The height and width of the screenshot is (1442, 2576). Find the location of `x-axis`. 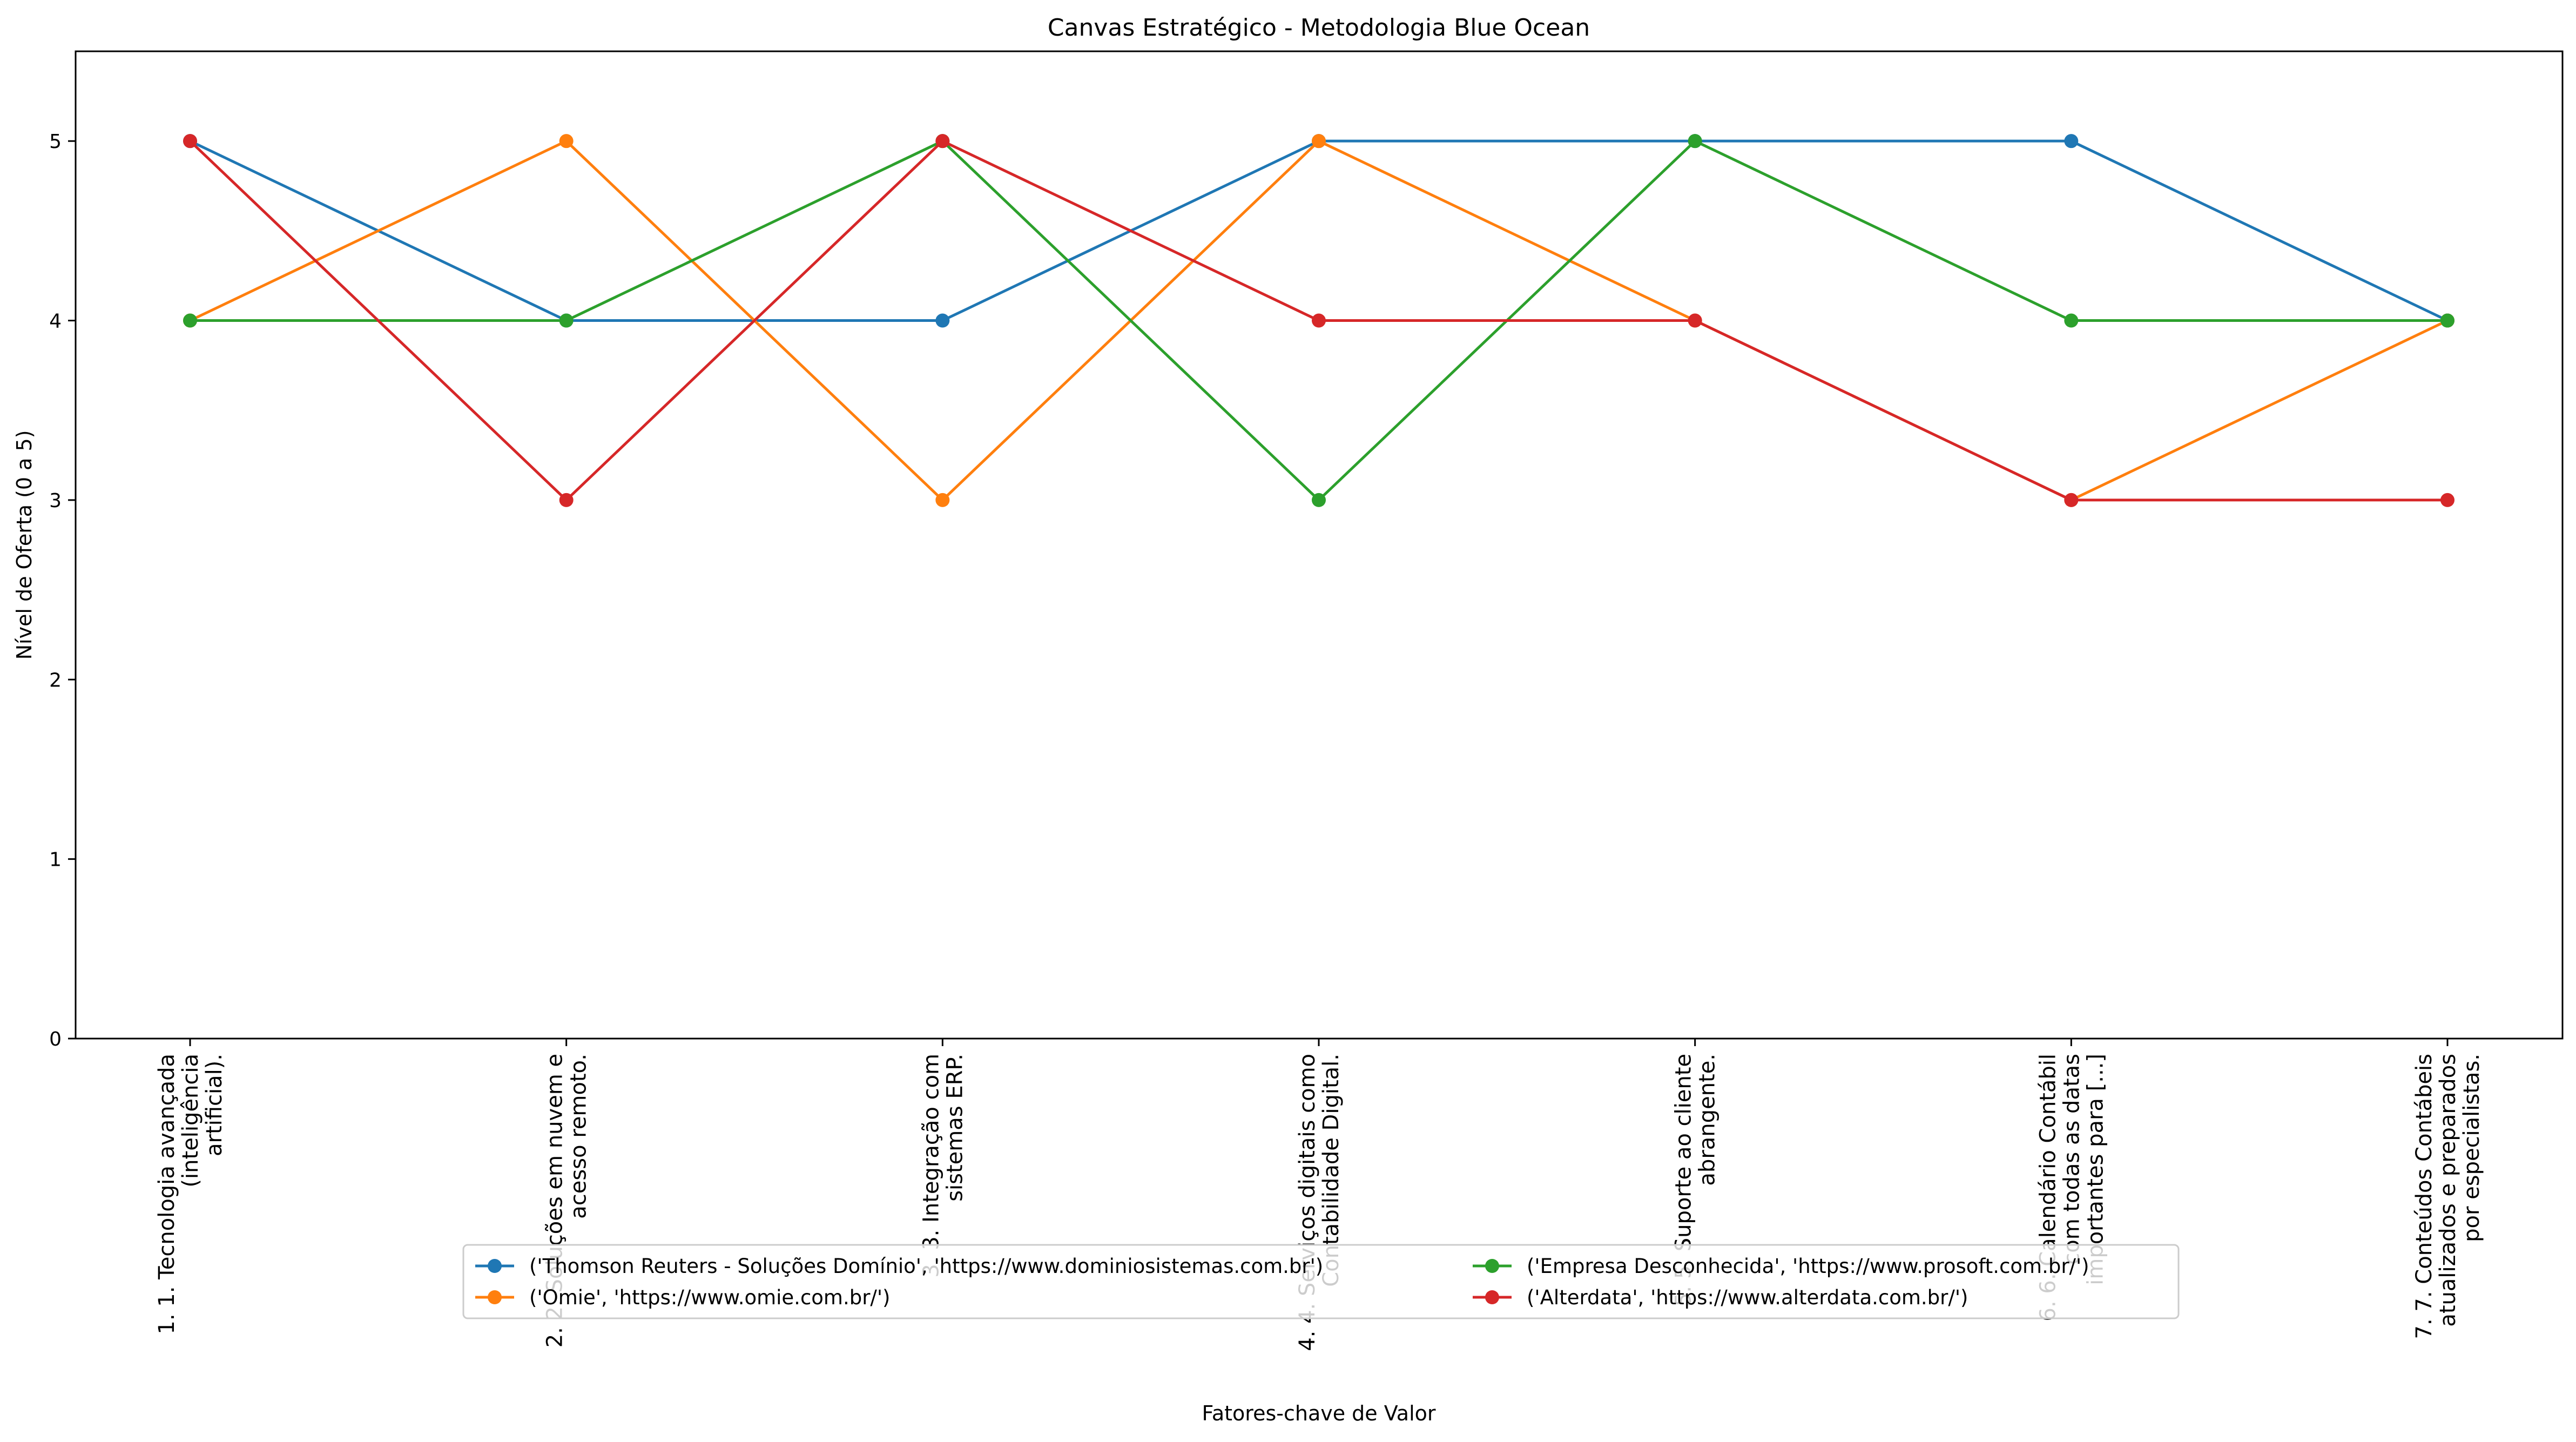

x-axis is located at coordinates (1319, 1043).